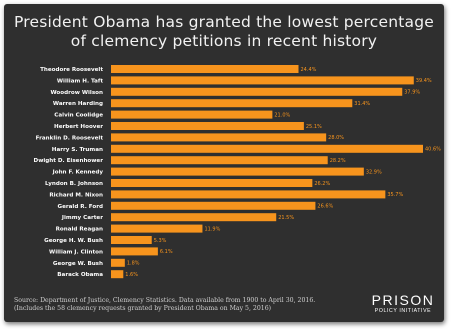  I want to click on value-label-gerald-r-ford: 26.6%, so click(325, 207).